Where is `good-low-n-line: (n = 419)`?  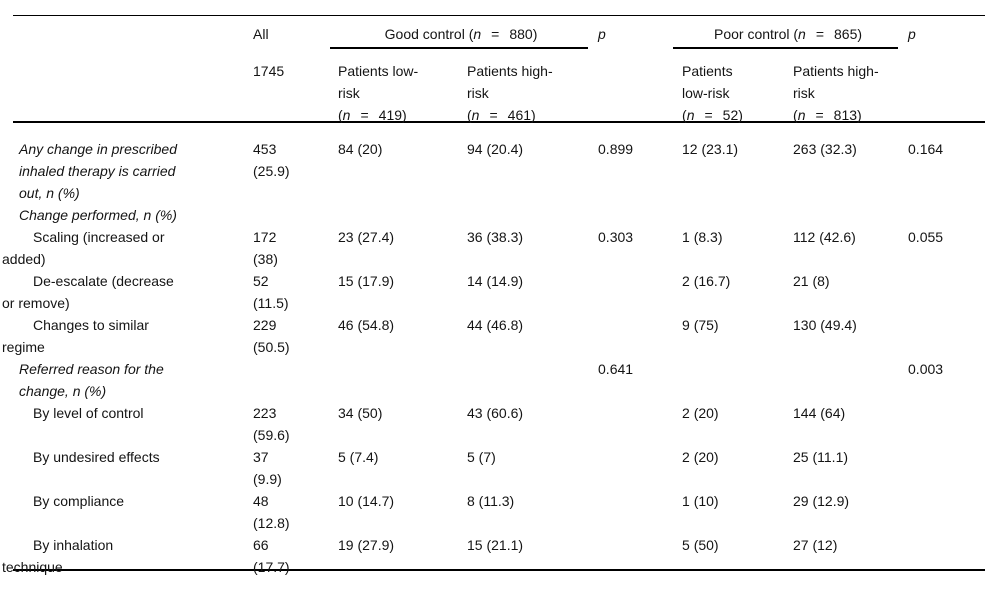 good-low-n-line: (n = 419) is located at coordinates (402, 115).